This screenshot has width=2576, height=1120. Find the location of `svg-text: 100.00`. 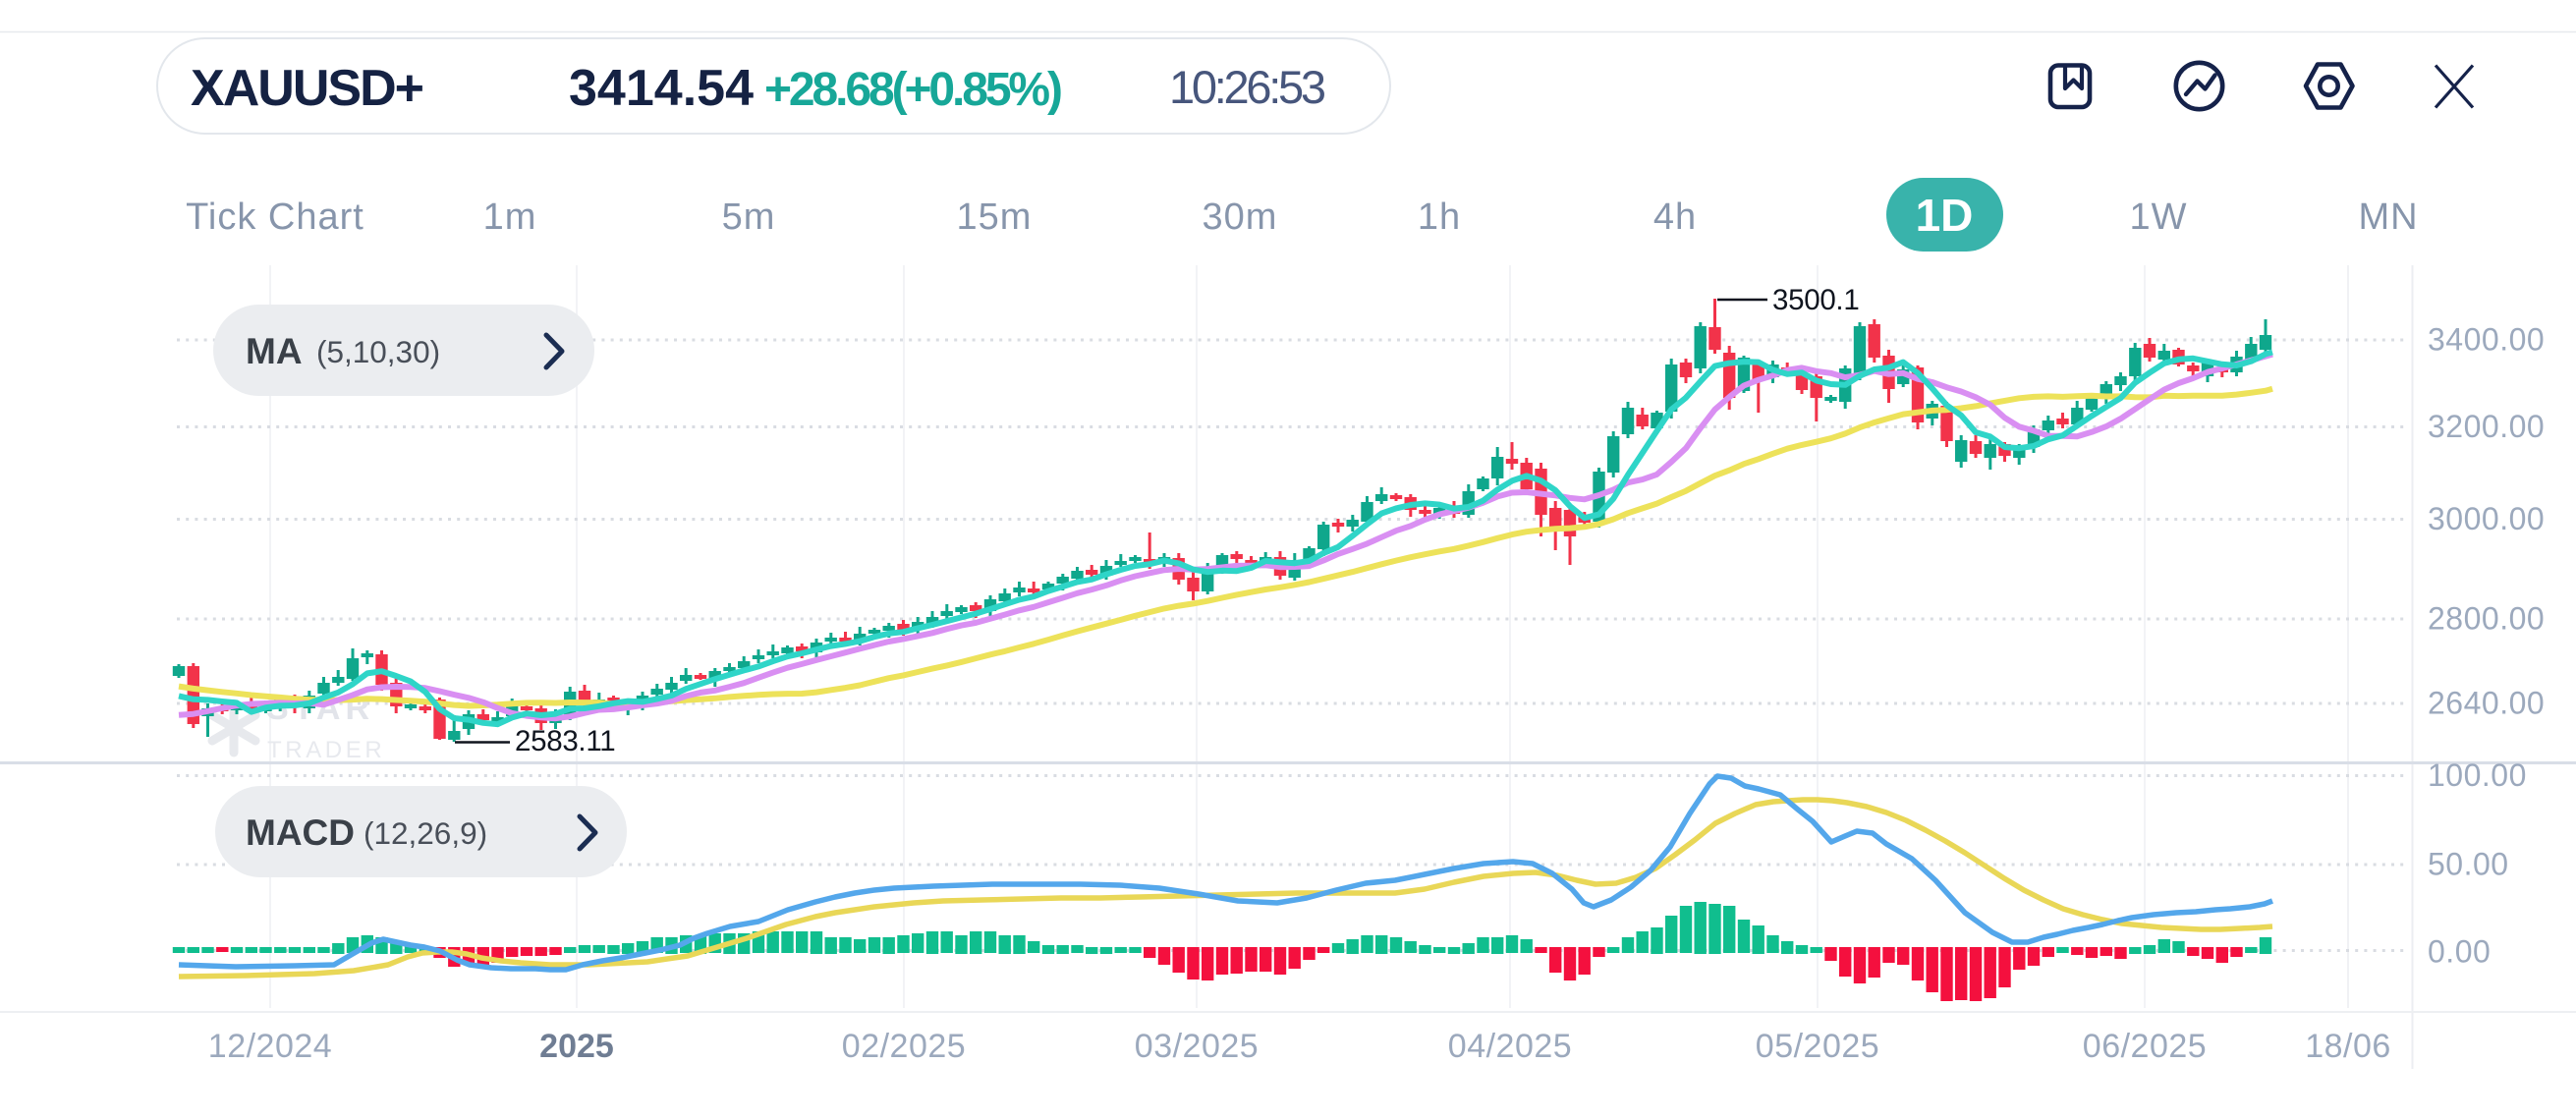

svg-text: 100.00 is located at coordinates (2477, 775).